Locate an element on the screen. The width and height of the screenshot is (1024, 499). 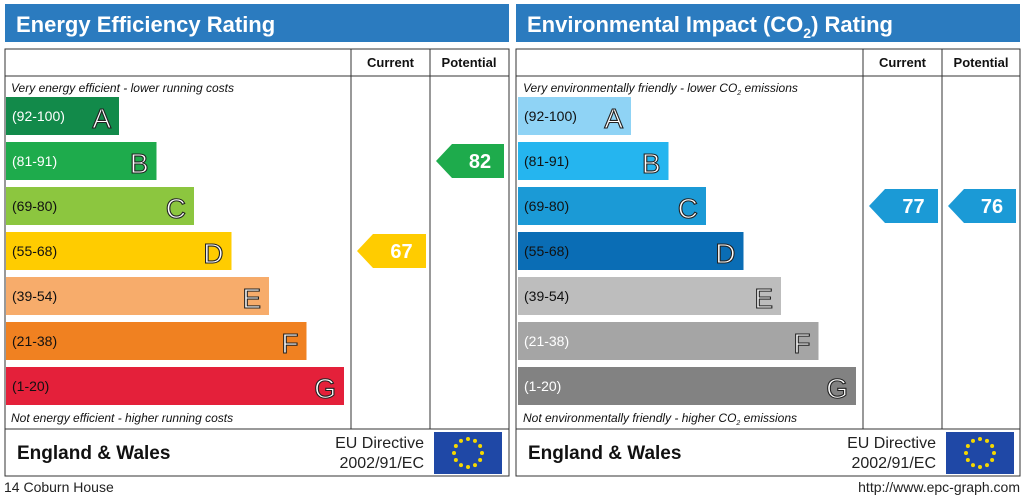
panel1-band-range-g: (1-20) is located at coordinates (30, 386).